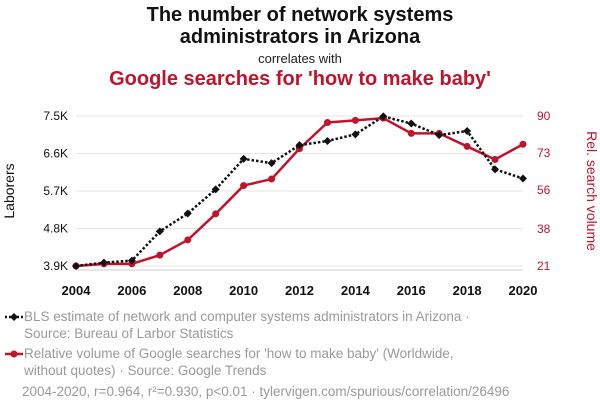 This screenshot has width=600, height=414. What do you see at coordinates (77, 290) in the screenshot?
I see `x-tick-label: 2004` at bounding box center [77, 290].